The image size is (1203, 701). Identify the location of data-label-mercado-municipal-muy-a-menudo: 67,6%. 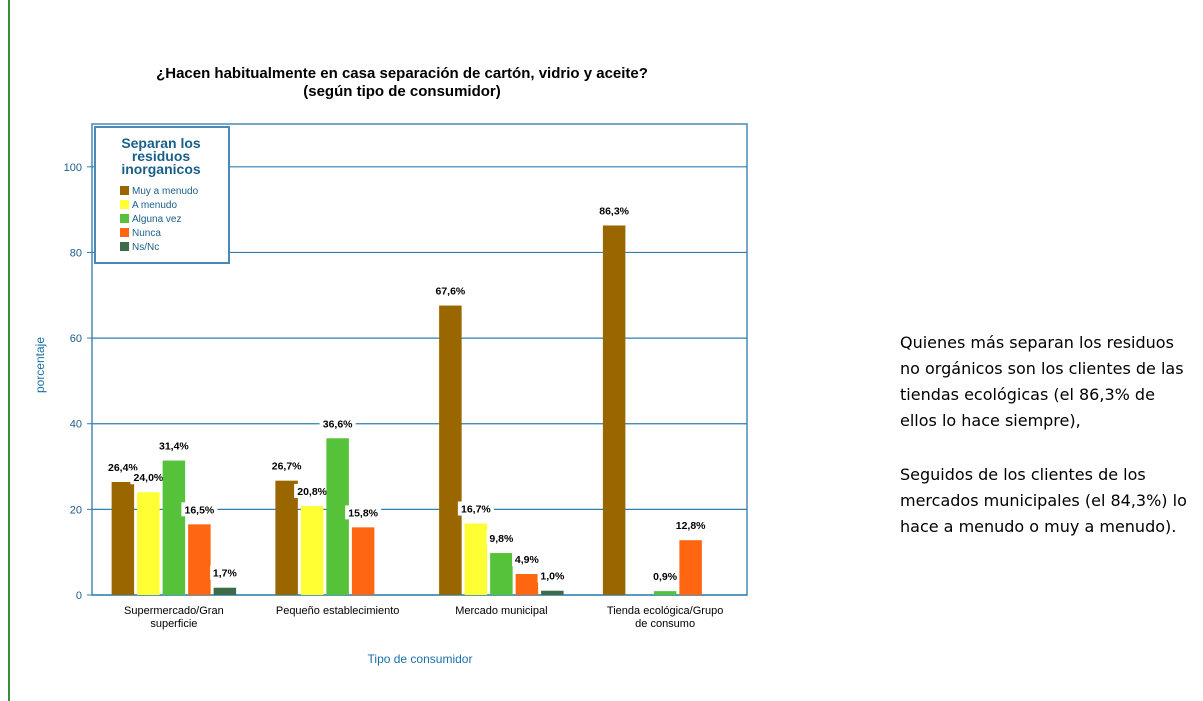
(450, 292).